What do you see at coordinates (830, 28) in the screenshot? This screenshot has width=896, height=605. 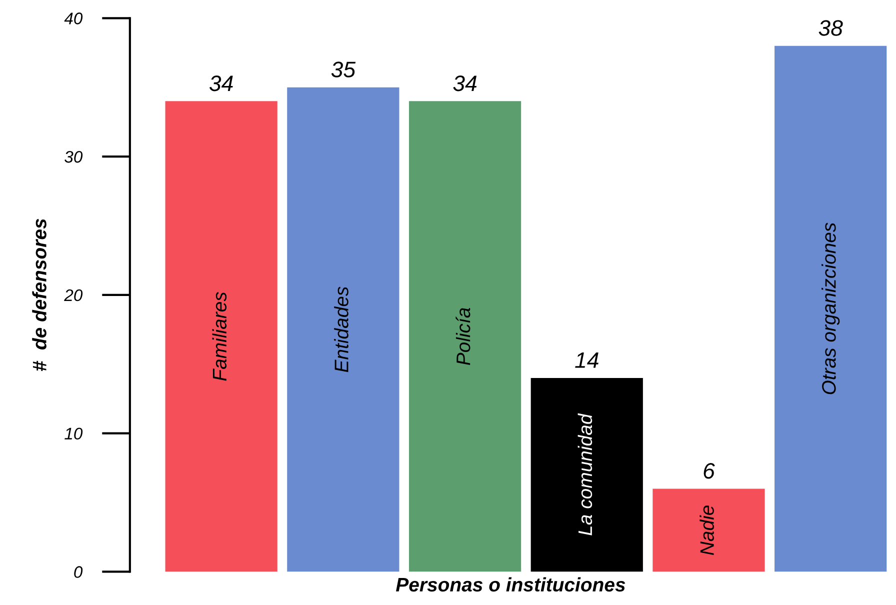 I see `data-label: 38` at bounding box center [830, 28].